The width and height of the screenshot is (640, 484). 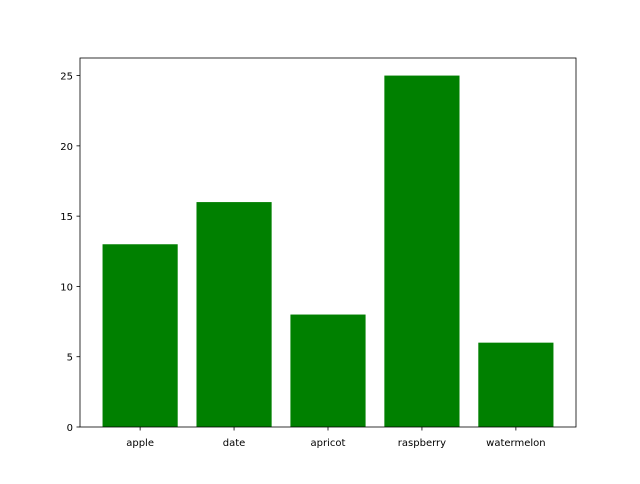 What do you see at coordinates (234, 314) in the screenshot?
I see `bar-date` at bounding box center [234, 314].